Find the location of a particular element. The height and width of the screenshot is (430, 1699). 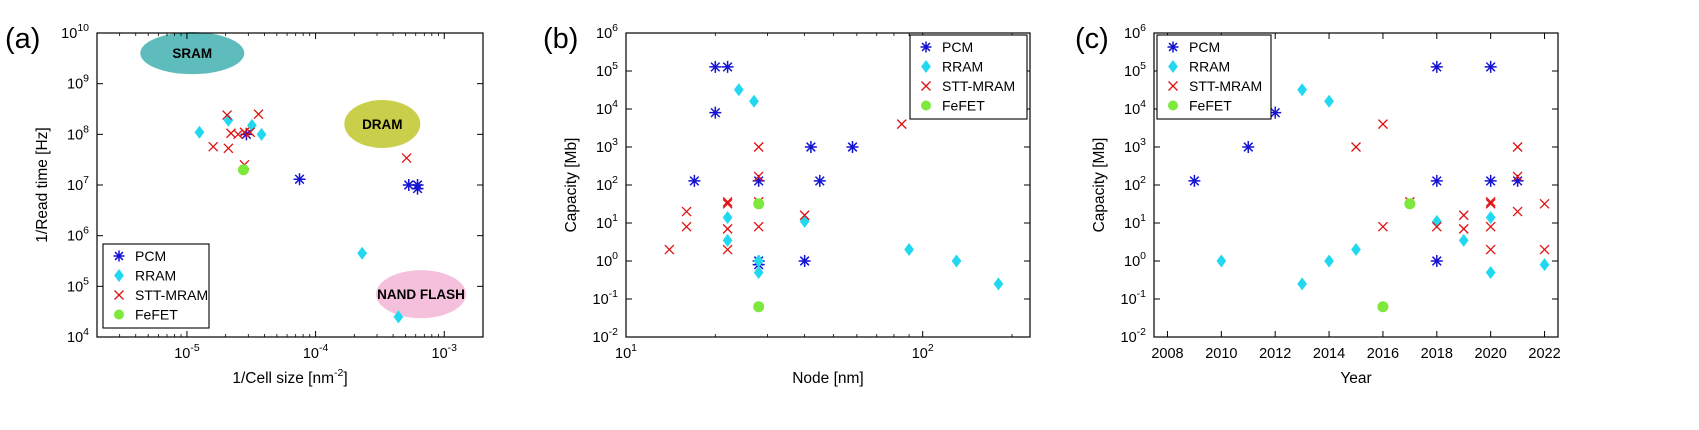

x-tick-label: 10² is located at coordinates (923, 352).